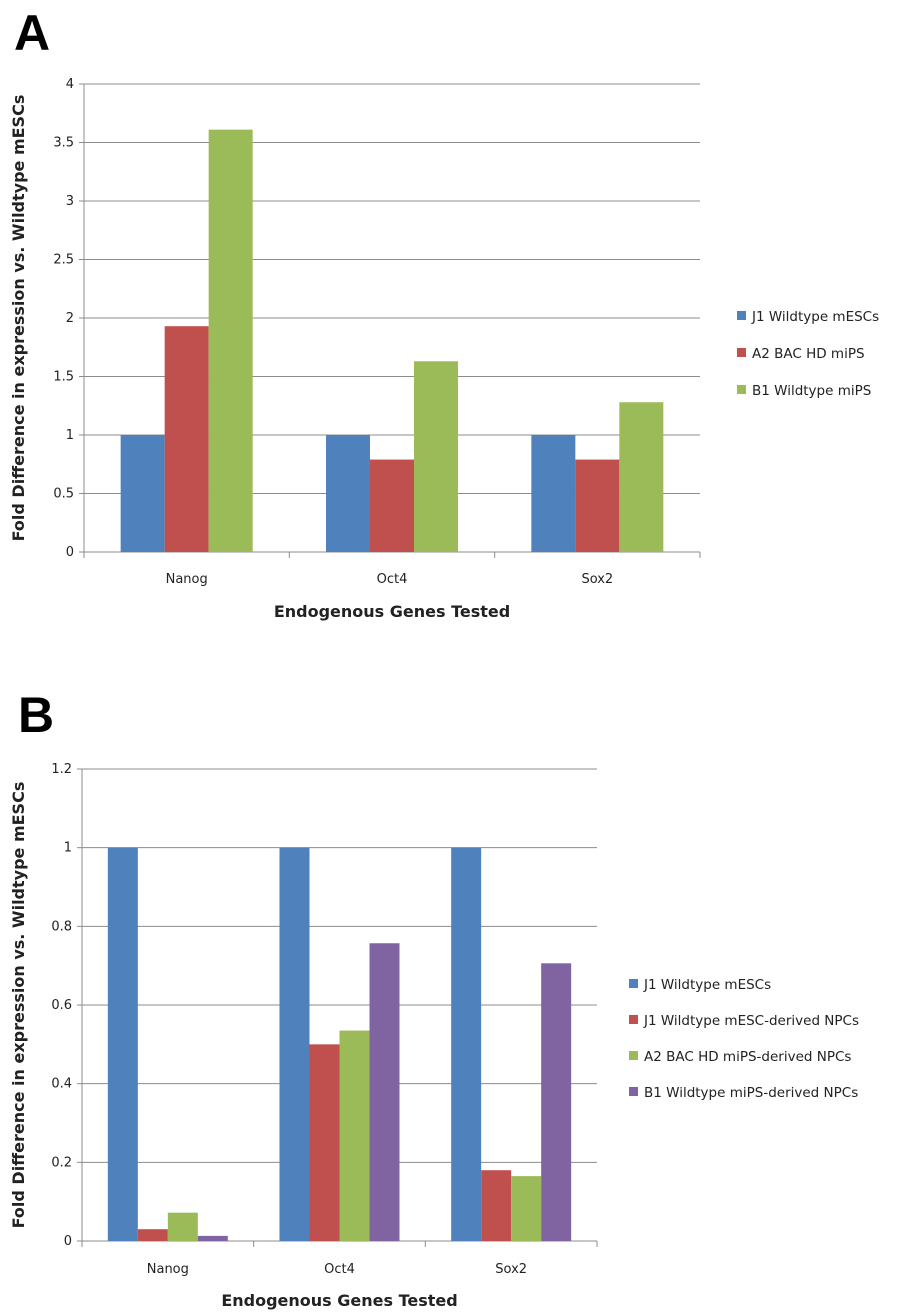 Image resolution: width=912 pixels, height=1314 pixels. I want to click on y-tick-label: 0.6, so click(61, 1005).